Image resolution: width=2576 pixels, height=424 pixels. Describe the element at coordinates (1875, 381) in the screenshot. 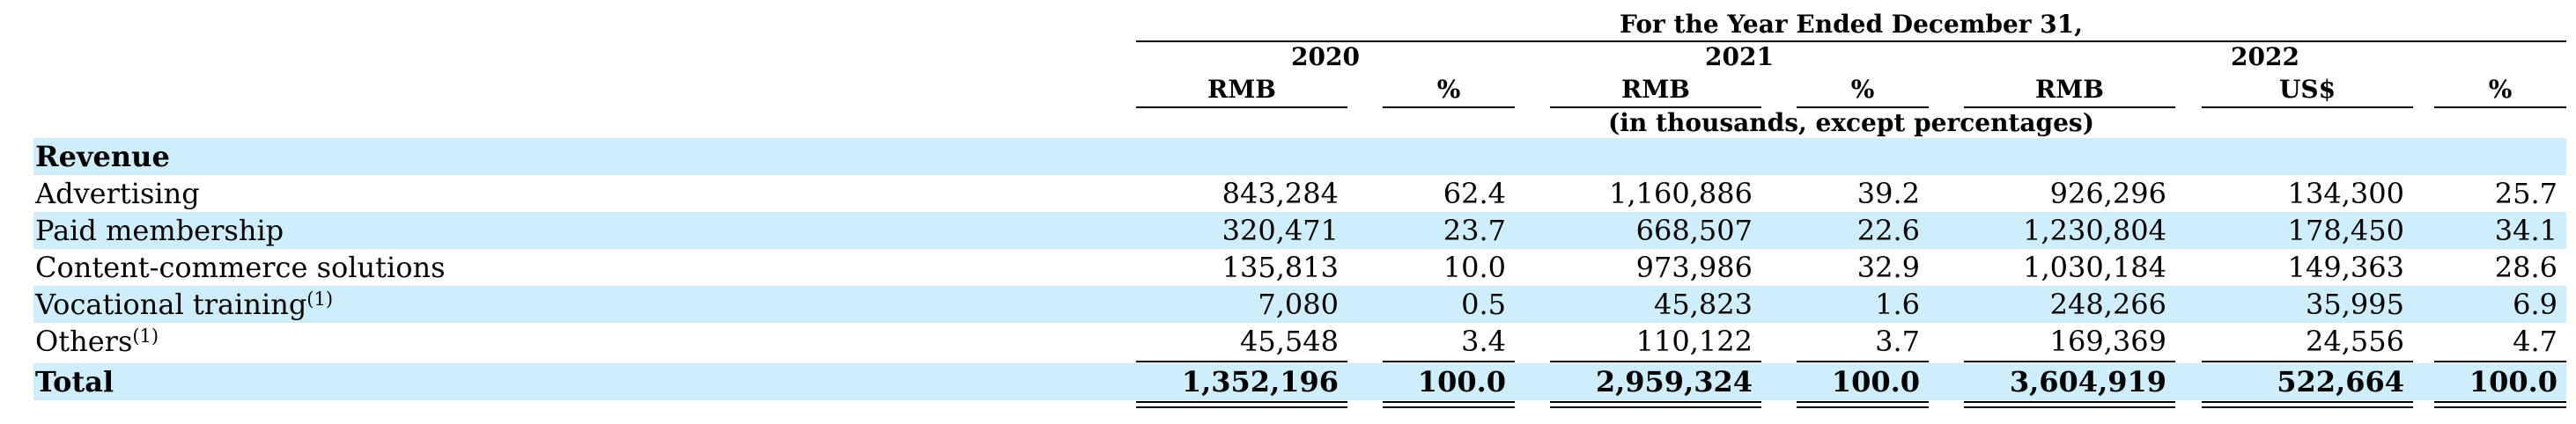

I see `total-2021-pct: 100.0` at that location.